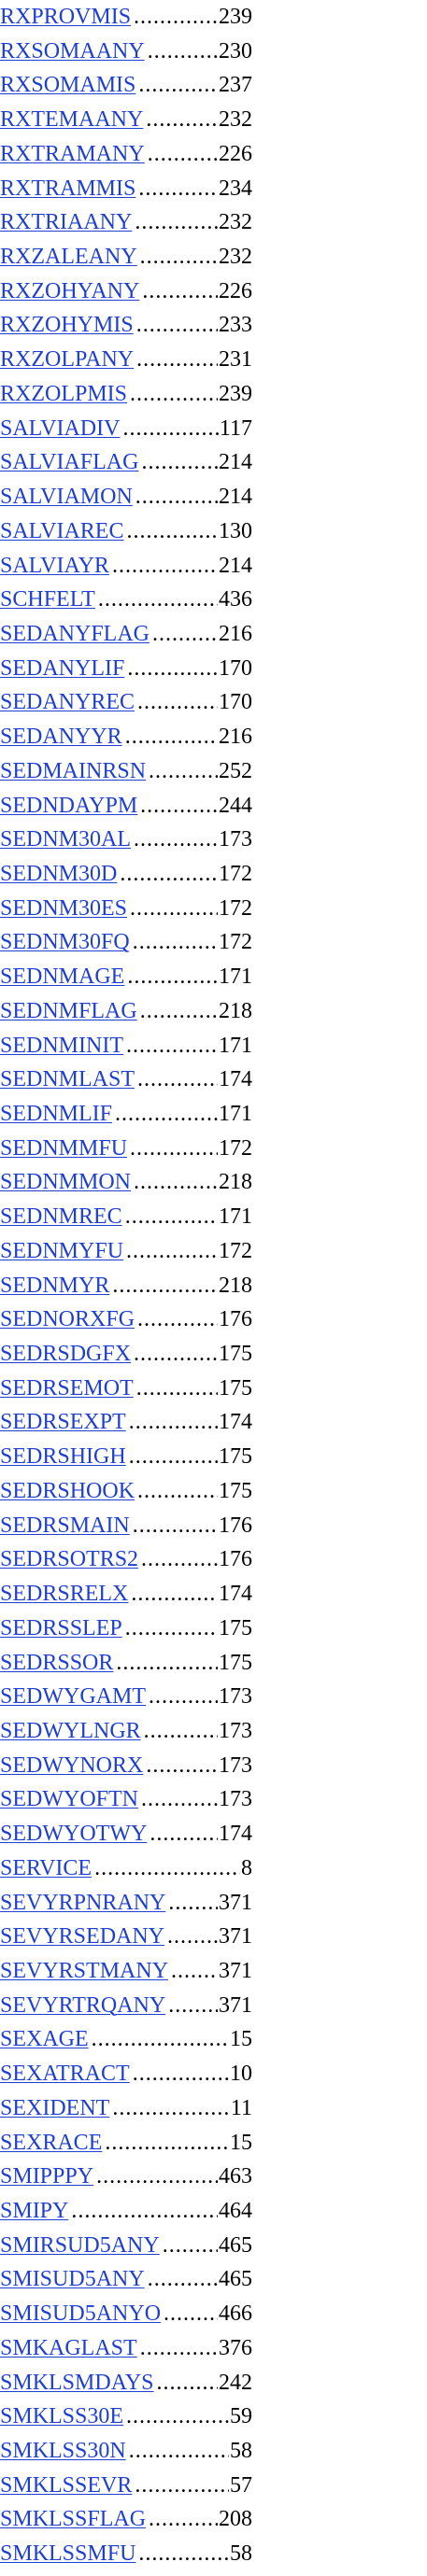 This screenshot has height=2576, width=427. What do you see at coordinates (236, 1490) in the screenshot?
I see `index-page-number: 175` at bounding box center [236, 1490].